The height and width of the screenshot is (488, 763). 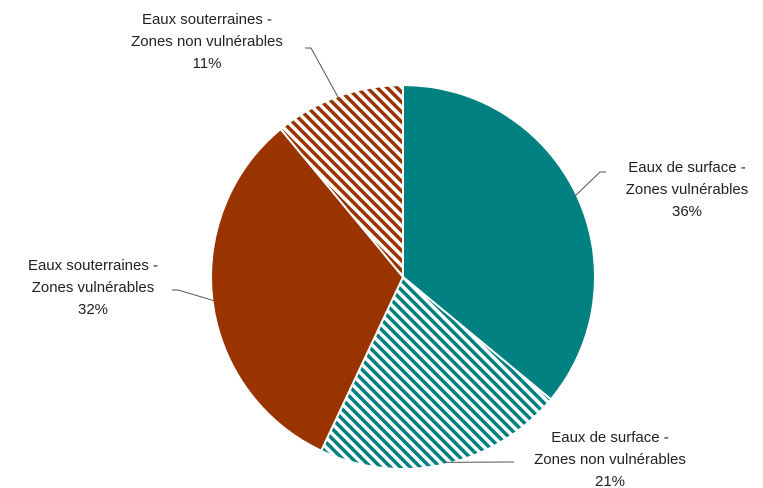 What do you see at coordinates (610, 480) in the screenshot?
I see `value-label: 21%` at bounding box center [610, 480].